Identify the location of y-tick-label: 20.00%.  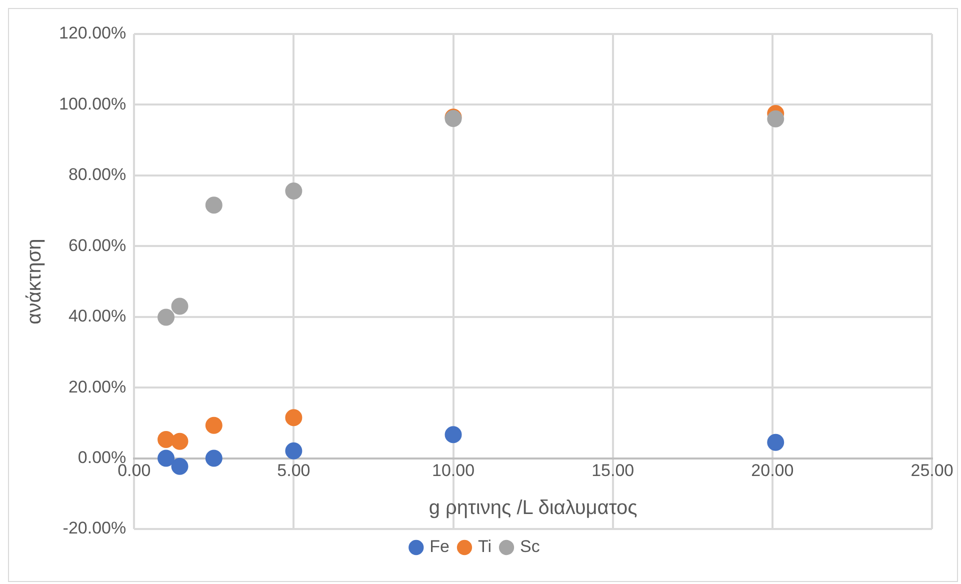
(97, 386).